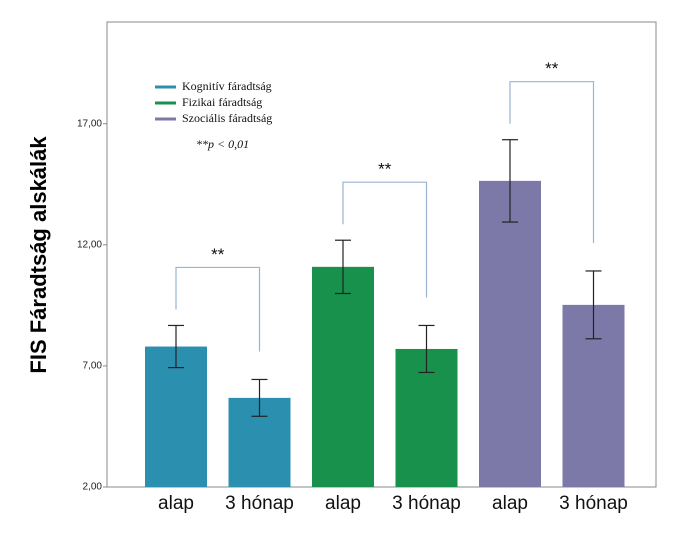  What do you see at coordinates (93, 366) in the screenshot?
I see `y-tick-label: 7,00` at bounding box center [93, 366].